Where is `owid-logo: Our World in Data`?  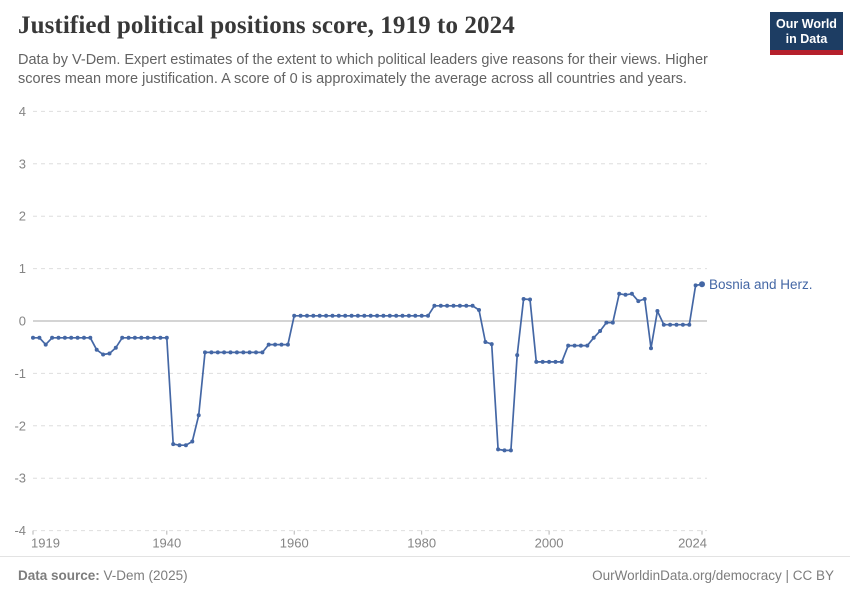 owid-logo: Our World in Data is located at coordinates (806, 33).